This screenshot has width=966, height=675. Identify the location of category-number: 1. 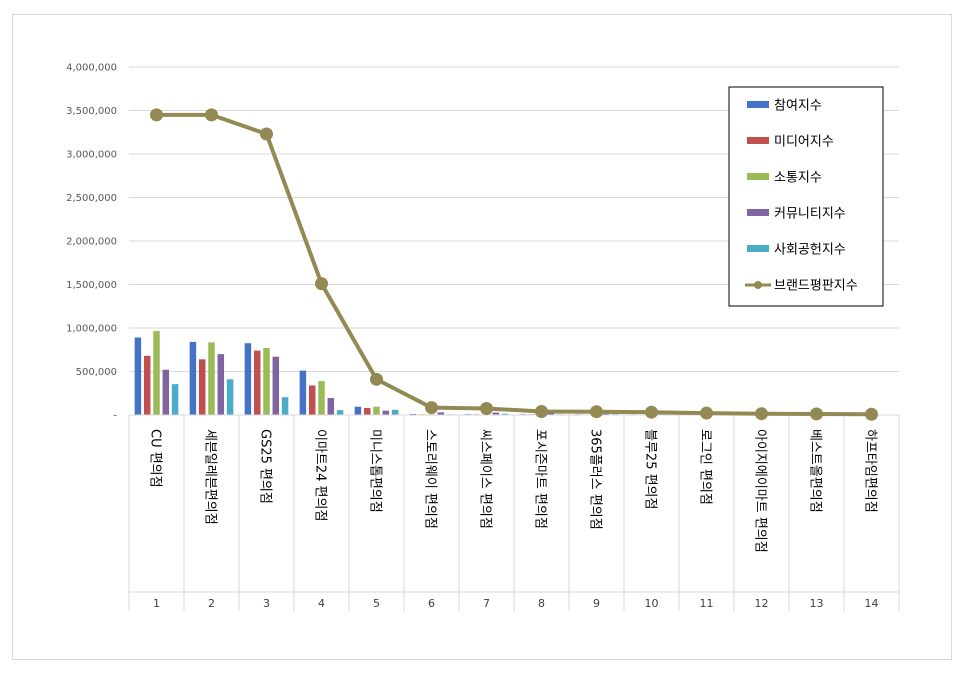
(156, 603).